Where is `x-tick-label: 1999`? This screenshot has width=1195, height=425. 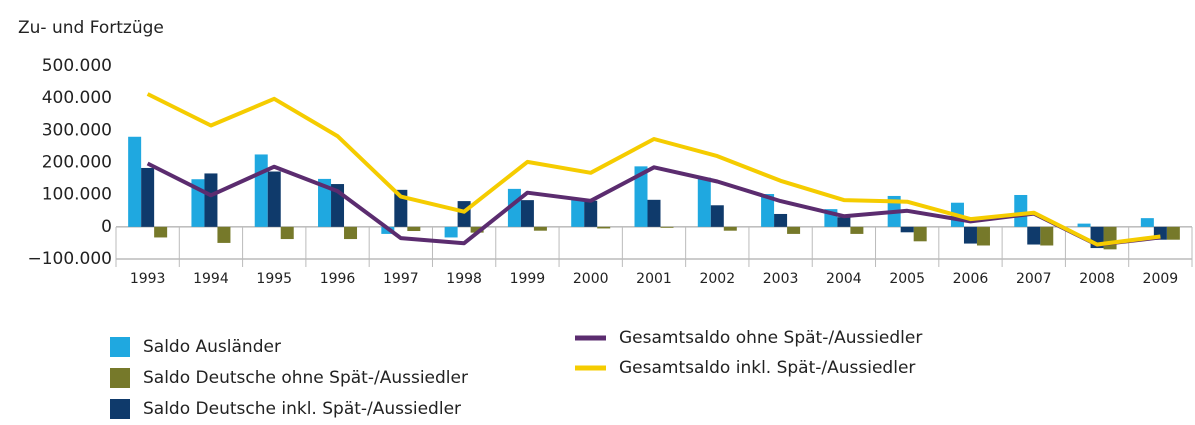 x-tick-label: 1999 is located at coordinates (528, 279).